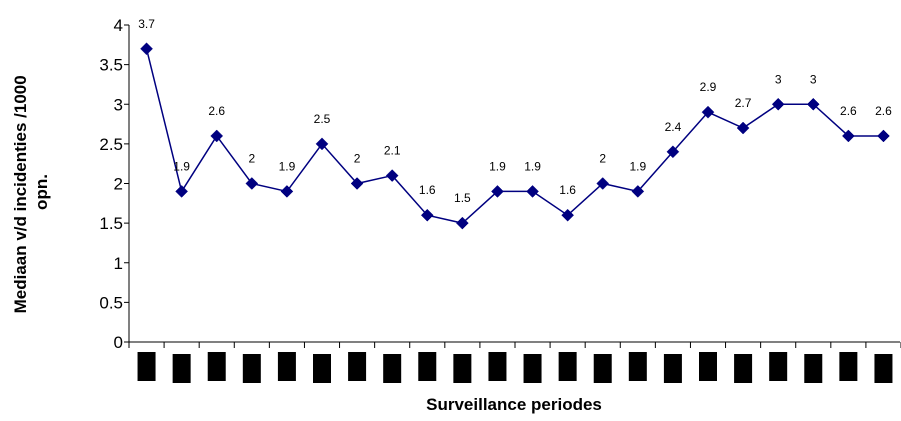 The image size is (901, 421). Describe the element at coordinates (111, 65) in the screenshot. I see `y-tick-label: 3.5` at that location.